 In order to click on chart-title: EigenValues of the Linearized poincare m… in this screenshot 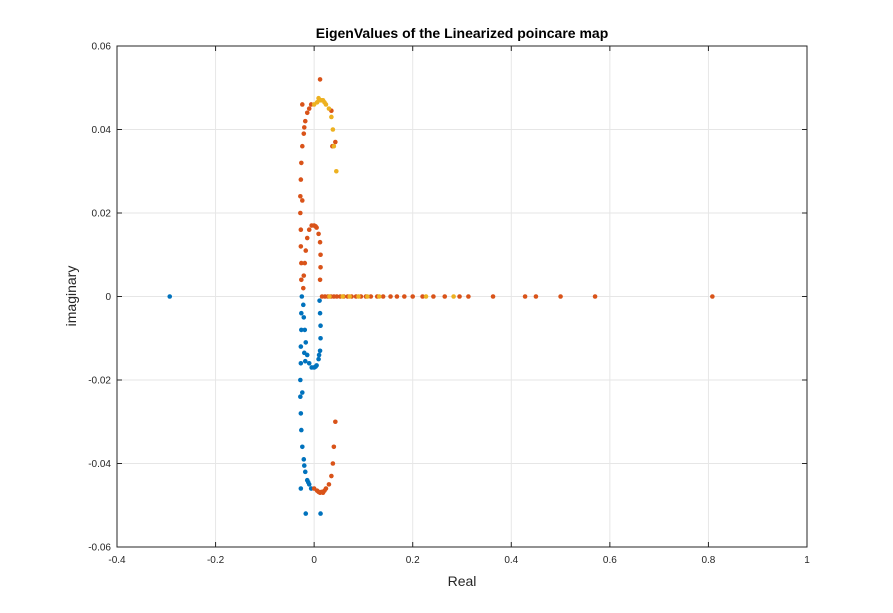, I will do `click(462, 33)`.